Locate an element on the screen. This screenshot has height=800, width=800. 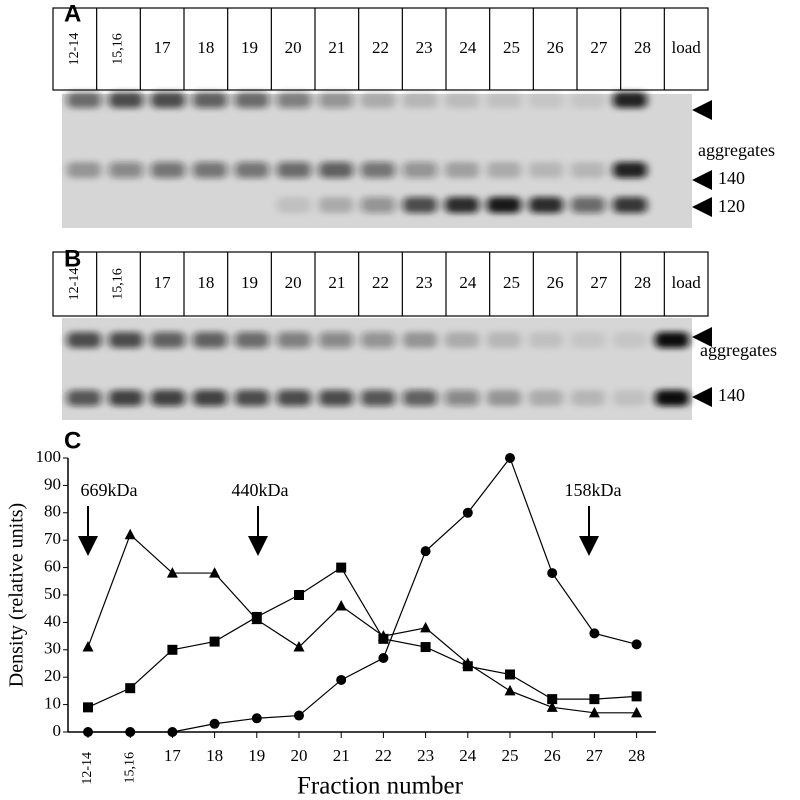
y-tick-label: 80 is located at coordinates (52, 511).